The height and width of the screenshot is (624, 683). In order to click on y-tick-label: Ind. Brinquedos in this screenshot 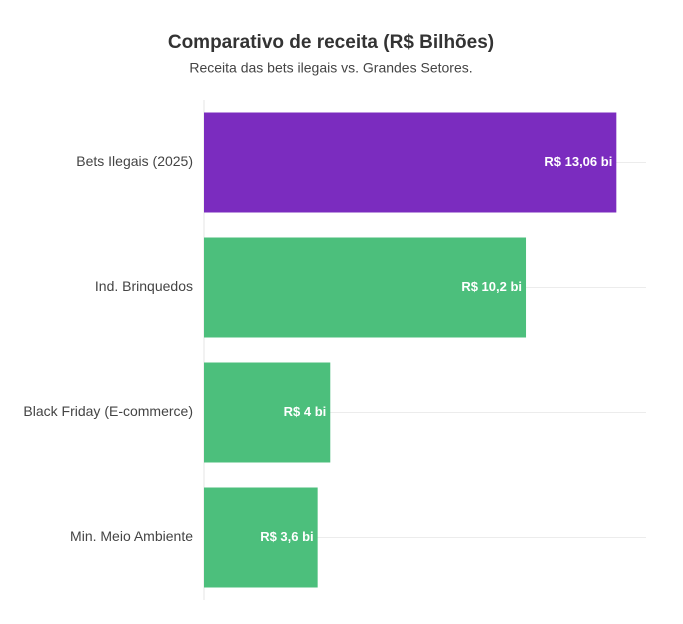, I will do `click(144, 286)`.